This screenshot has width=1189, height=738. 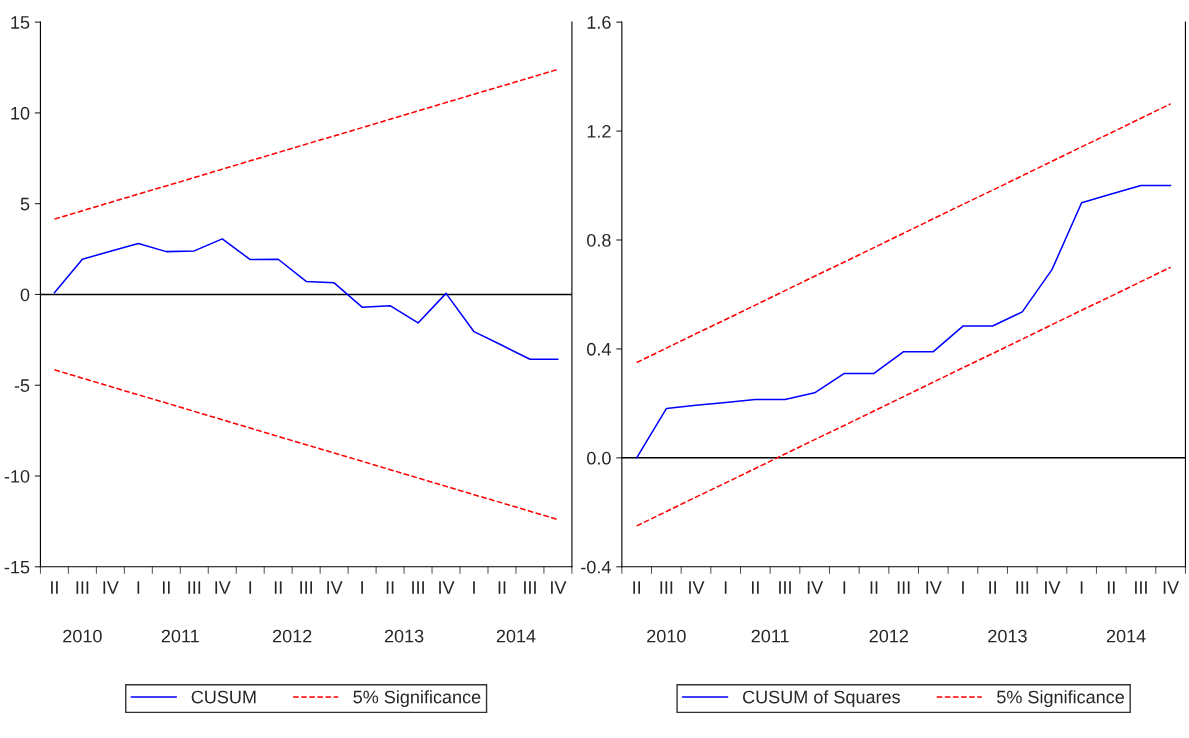 I want to click on legend-label: CUSUM of Squares, so click(x=821, y=698).